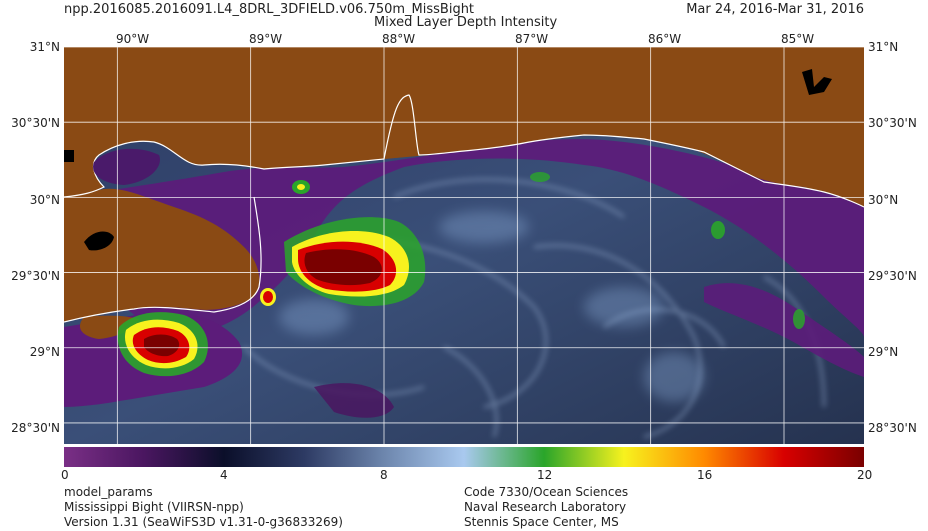  I want to click on lon-tick-88w: 88°W, so click(399, 39).